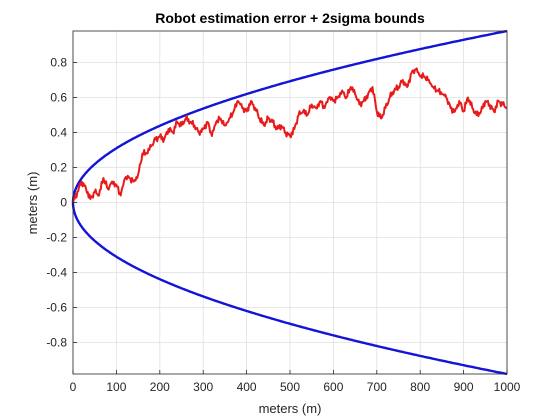 This screenshot has width=560, height=420. Describe the element at coordinates (58, 133) in the screenshot. I see `y-tick-label: 0.4` at that location.